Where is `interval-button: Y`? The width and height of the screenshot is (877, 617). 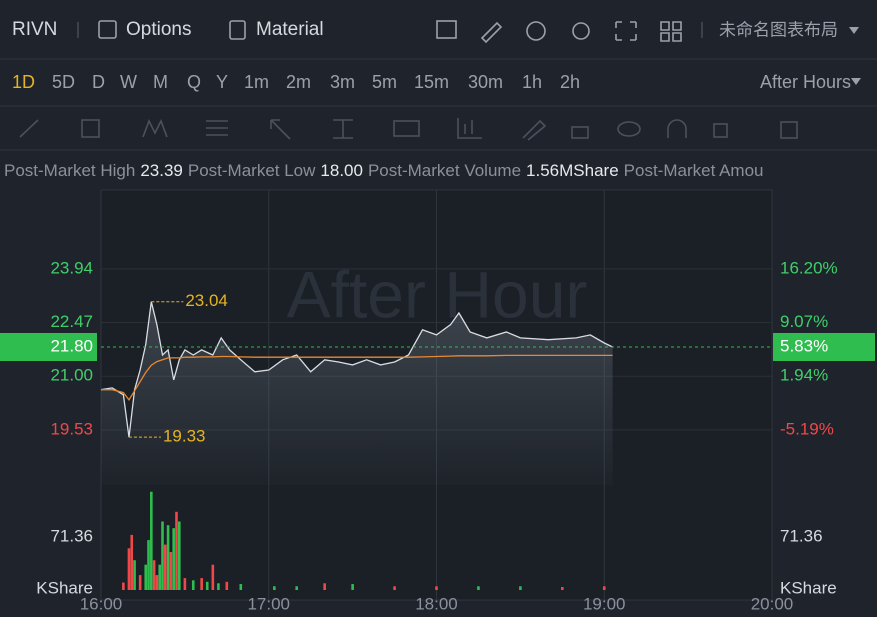 interval-button: Y is located at coordinates (222, 82).